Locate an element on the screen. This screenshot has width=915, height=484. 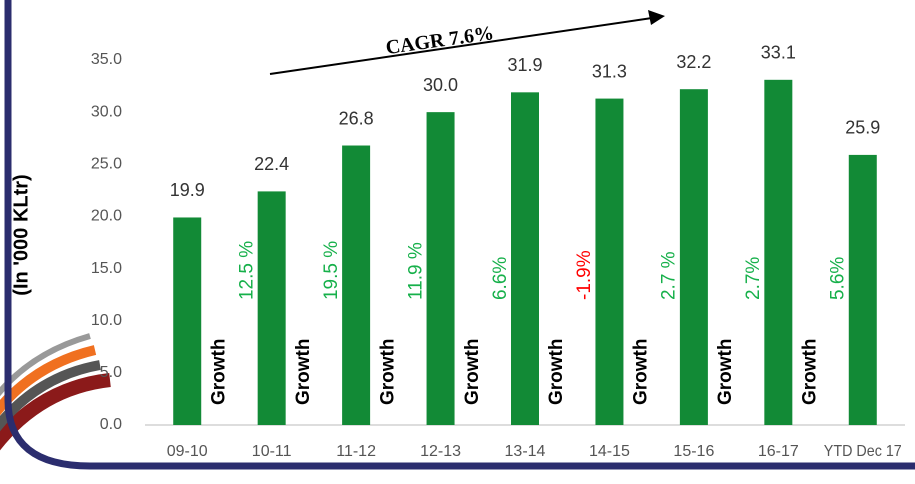
x-tick-label: 12-13 is located at coordinates (440, 451).